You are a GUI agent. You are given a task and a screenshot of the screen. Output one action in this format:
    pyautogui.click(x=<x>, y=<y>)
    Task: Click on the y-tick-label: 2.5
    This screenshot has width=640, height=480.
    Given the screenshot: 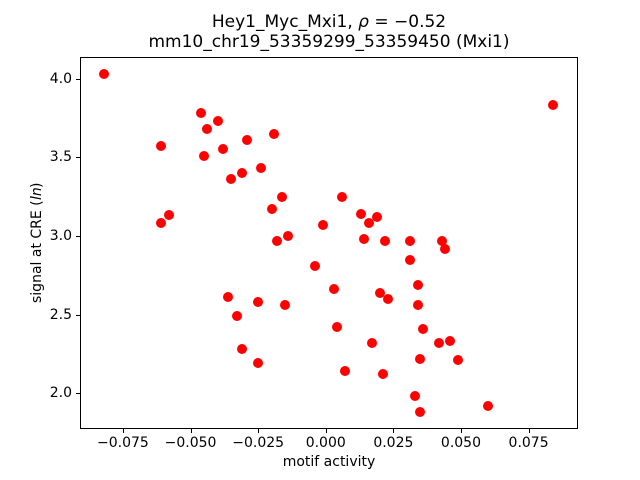 What is the action you would take?
    pyautogui.click(x=60, y=314)
    